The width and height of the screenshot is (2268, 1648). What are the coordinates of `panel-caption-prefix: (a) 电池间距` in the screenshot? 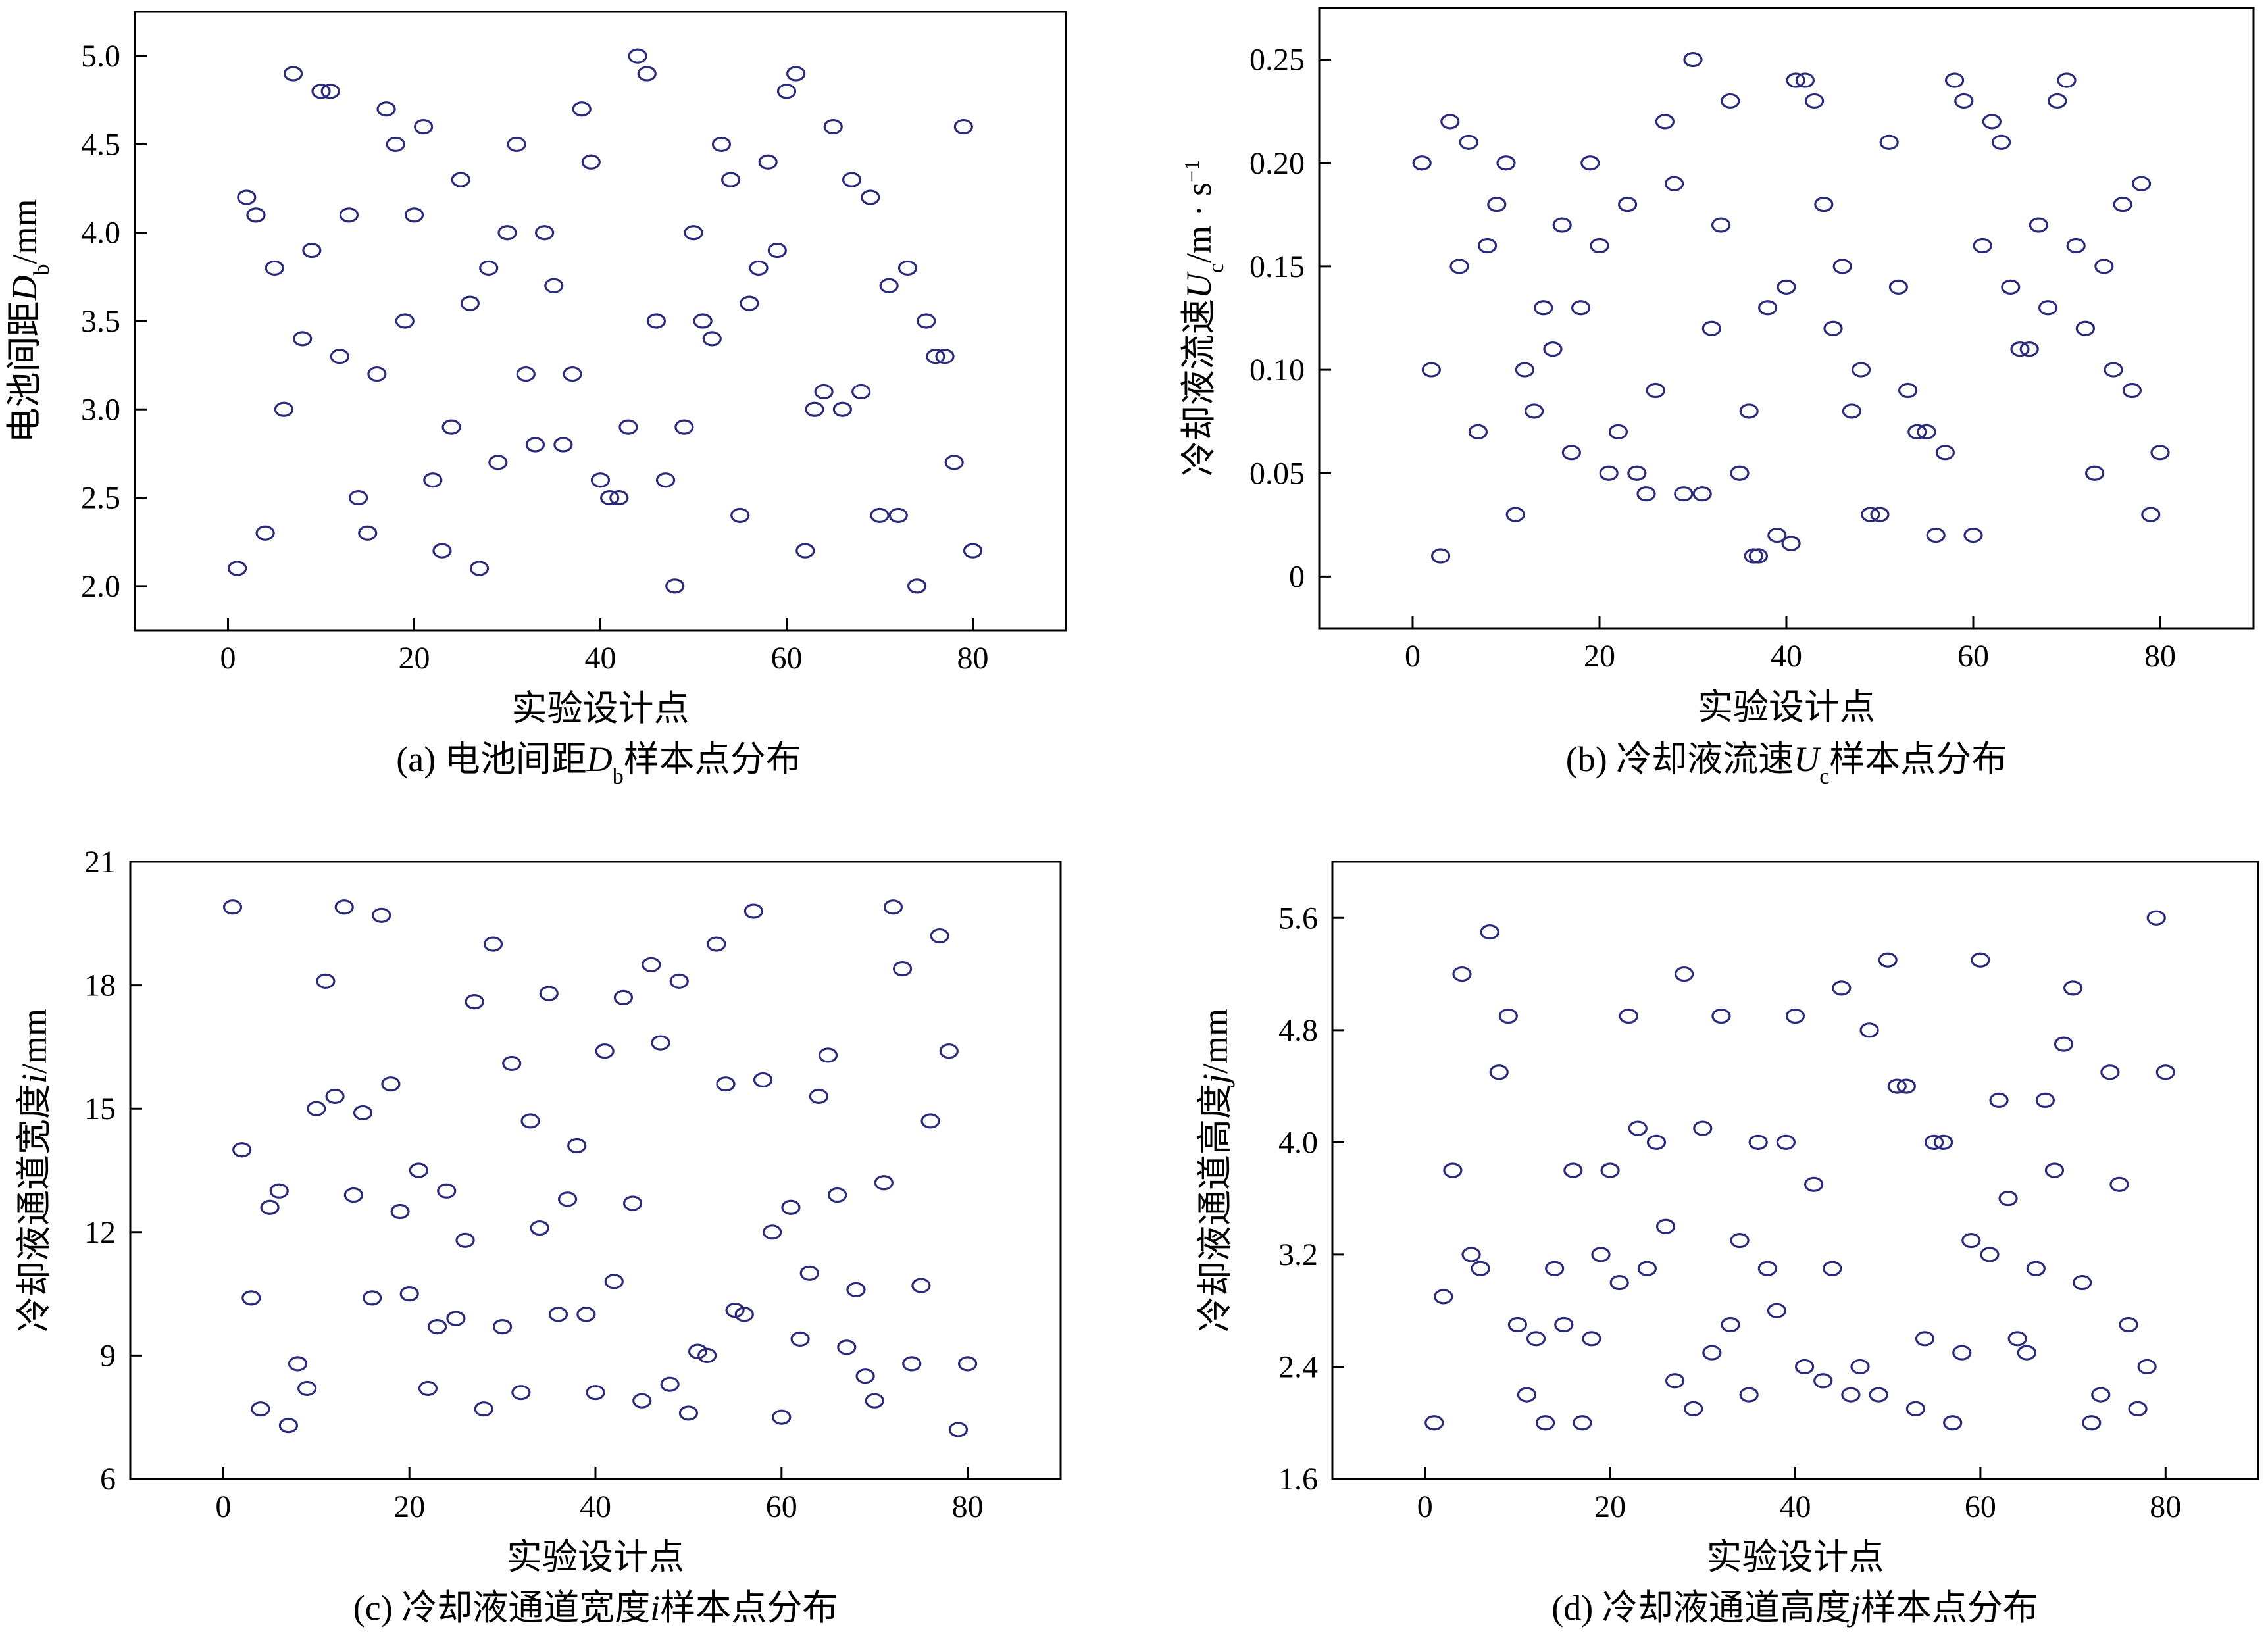 It's located at (491, 759).